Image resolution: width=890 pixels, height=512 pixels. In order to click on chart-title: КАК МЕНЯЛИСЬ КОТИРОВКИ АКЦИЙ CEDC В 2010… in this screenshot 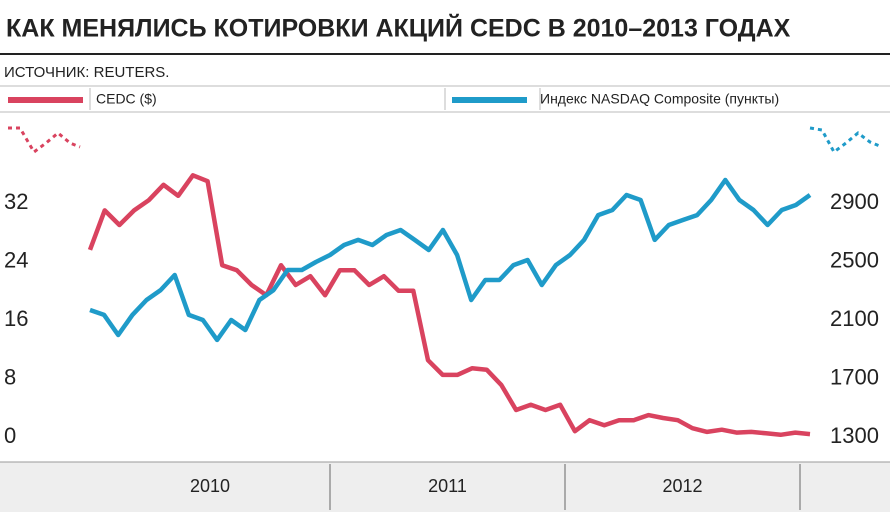, I will do `click(398, 28)`.